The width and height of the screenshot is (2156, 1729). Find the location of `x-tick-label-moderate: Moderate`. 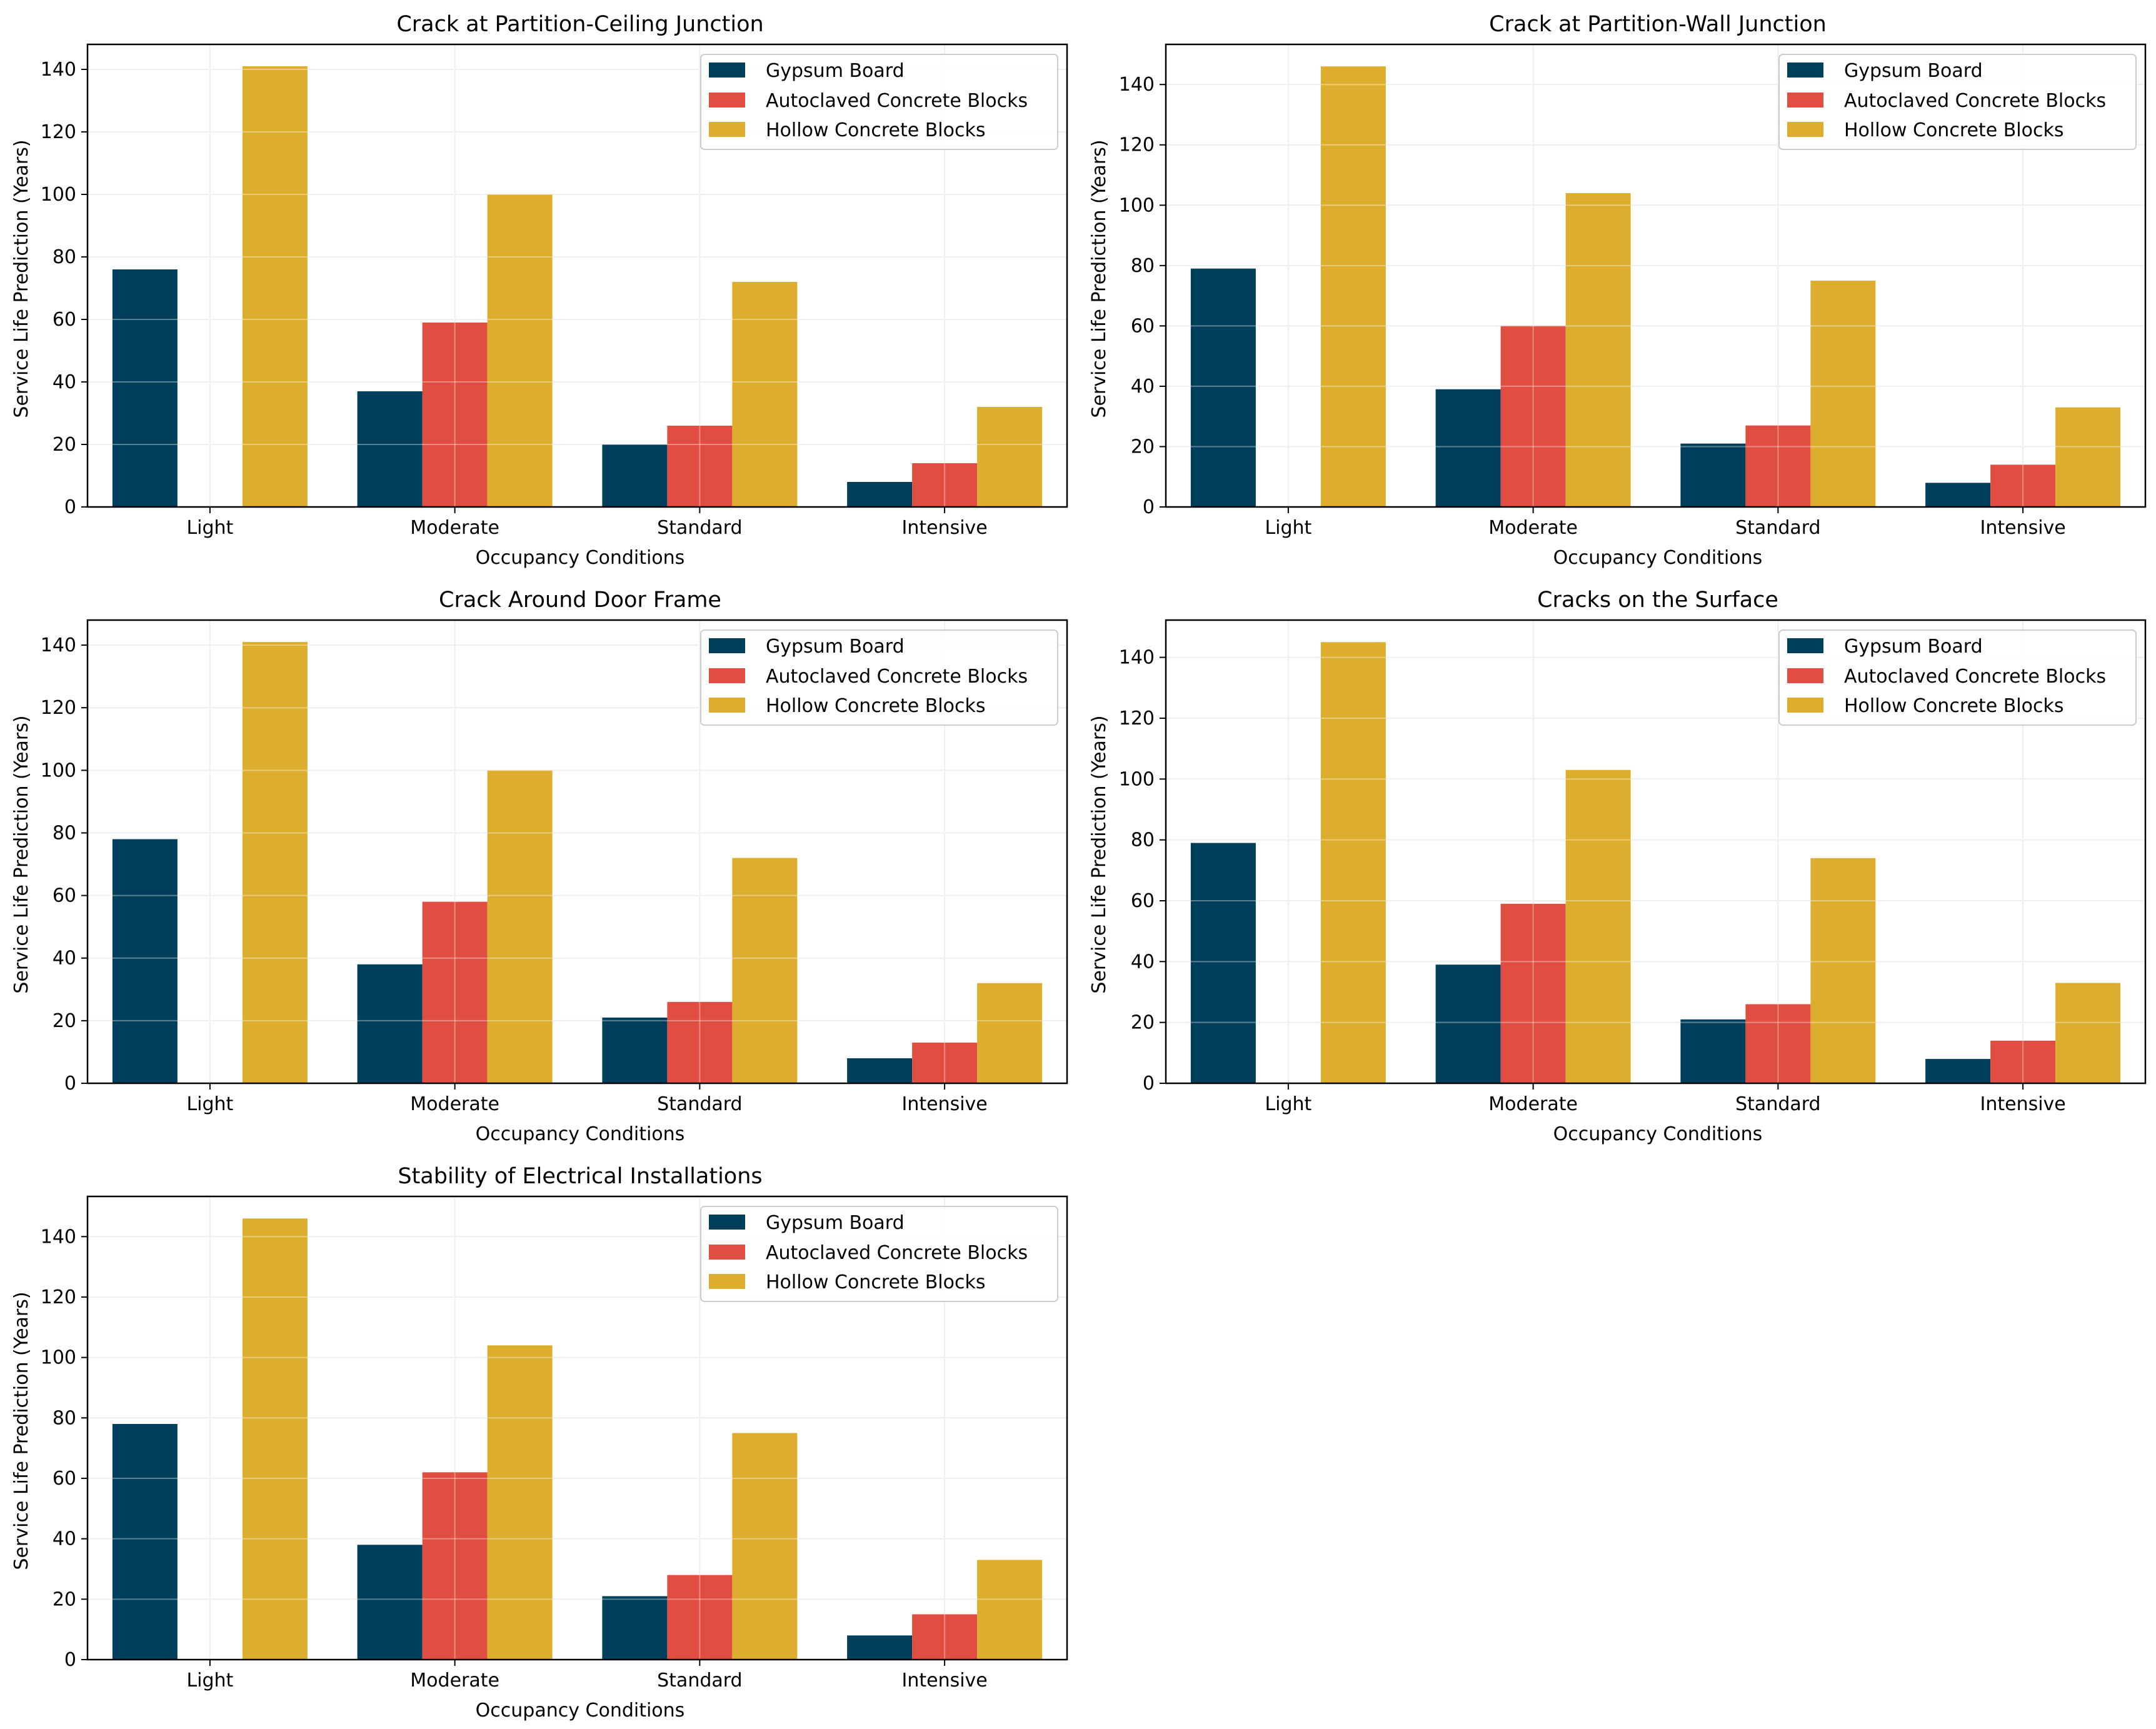

x-tick-label-moderate: Moderate is located at coordinates (1533, 1104).